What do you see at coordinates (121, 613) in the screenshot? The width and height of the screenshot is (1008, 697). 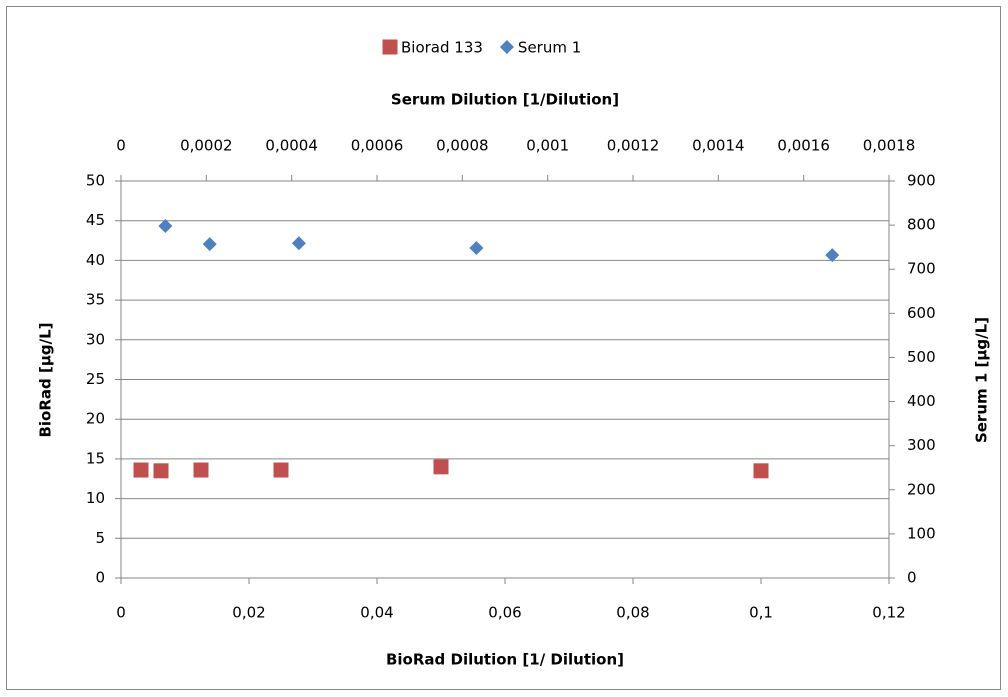 I see `x-tick-label: 0` at bounding box center [121, 613].